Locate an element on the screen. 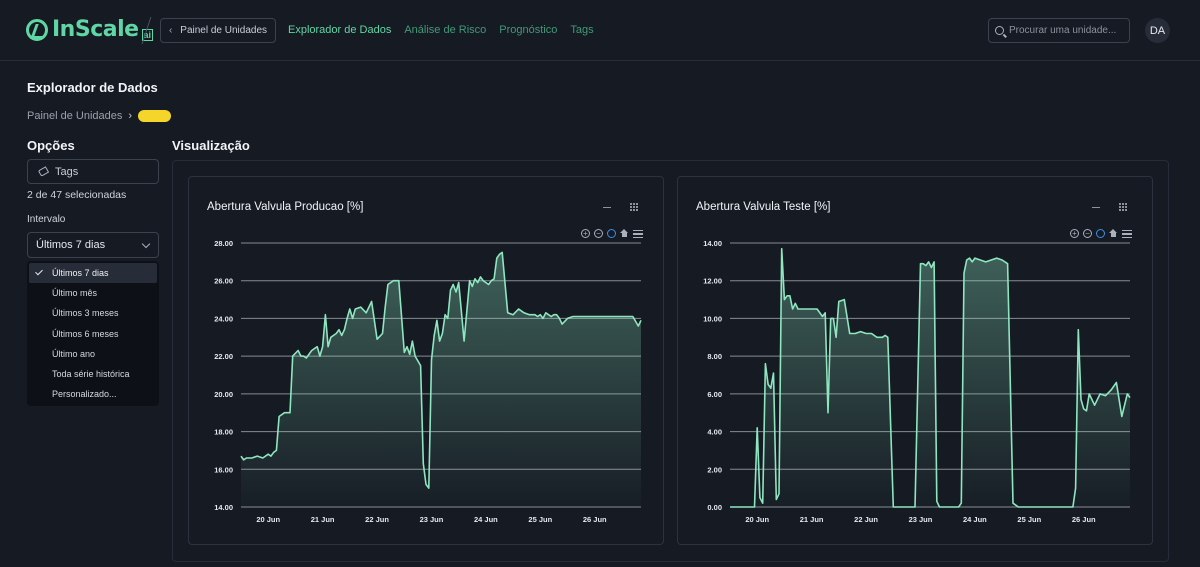 The height and width of the screenshot is (567, 1200). interval-label: Intervalo is located at coordinates (46, 219).